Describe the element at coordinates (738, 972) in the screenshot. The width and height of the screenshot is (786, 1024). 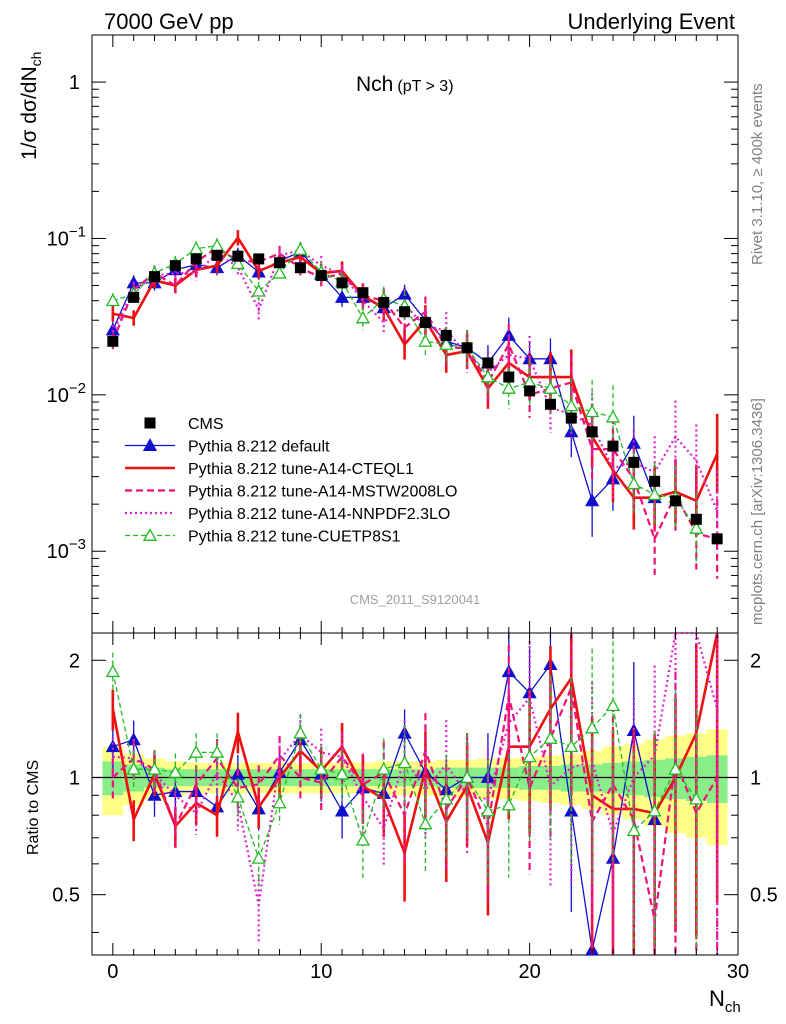
I see `x-tick-label: 30` at that location.